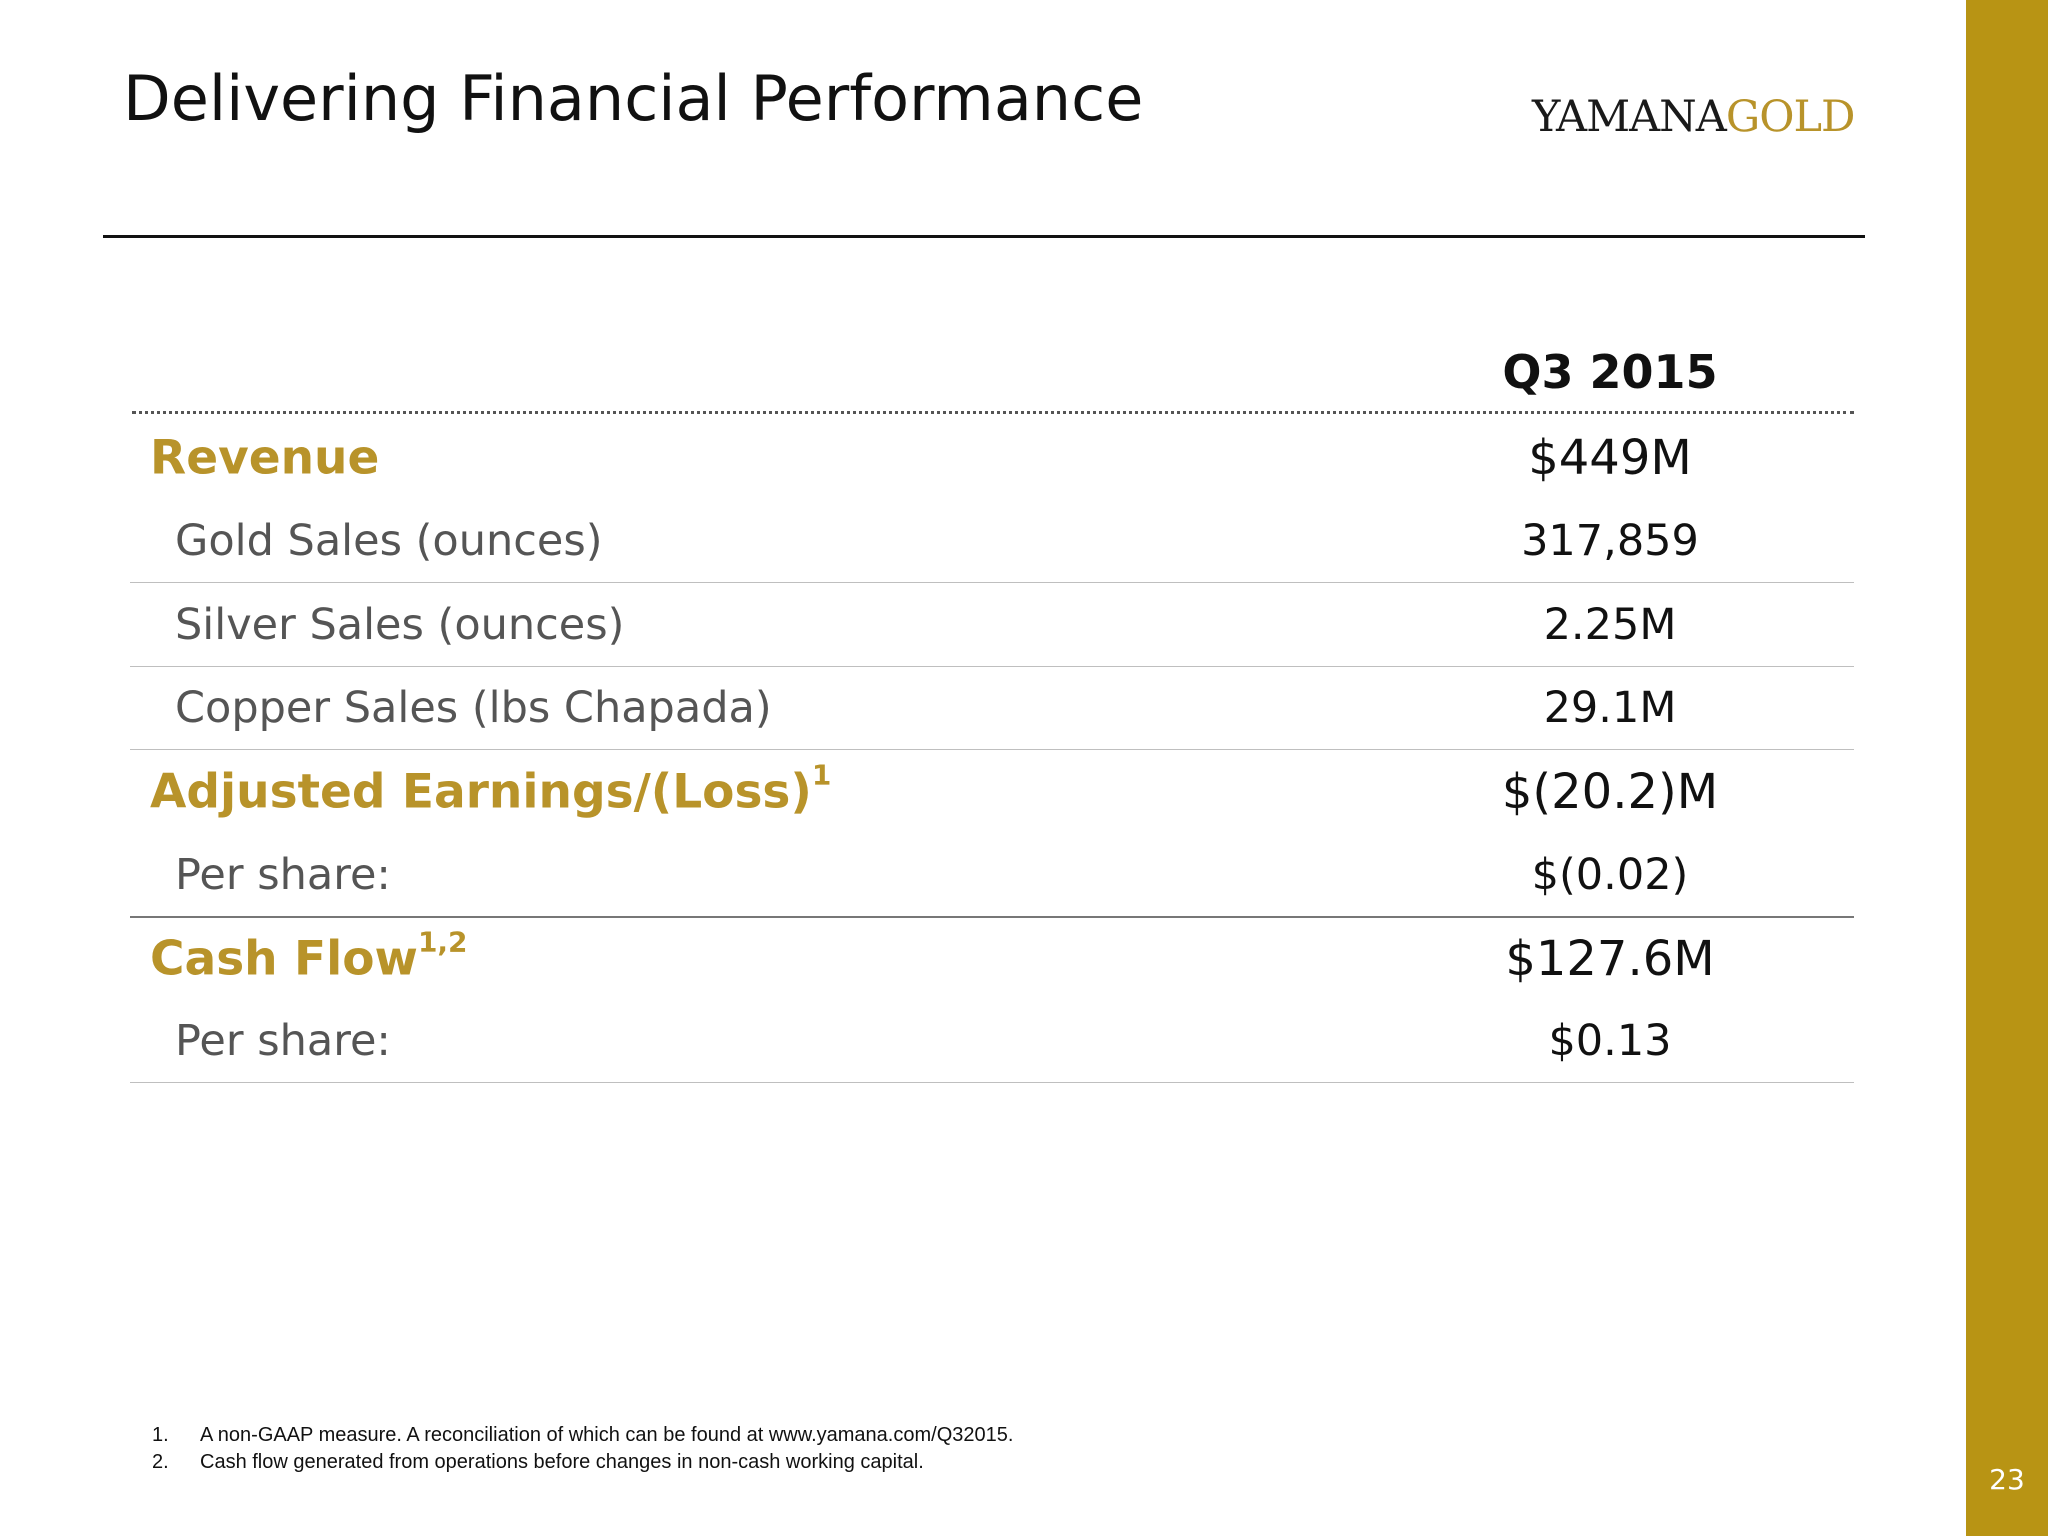 This screenshot has width=2048, height=1536. I want to click on table-row-revenue: Revenue $449M, so click(992, 457).